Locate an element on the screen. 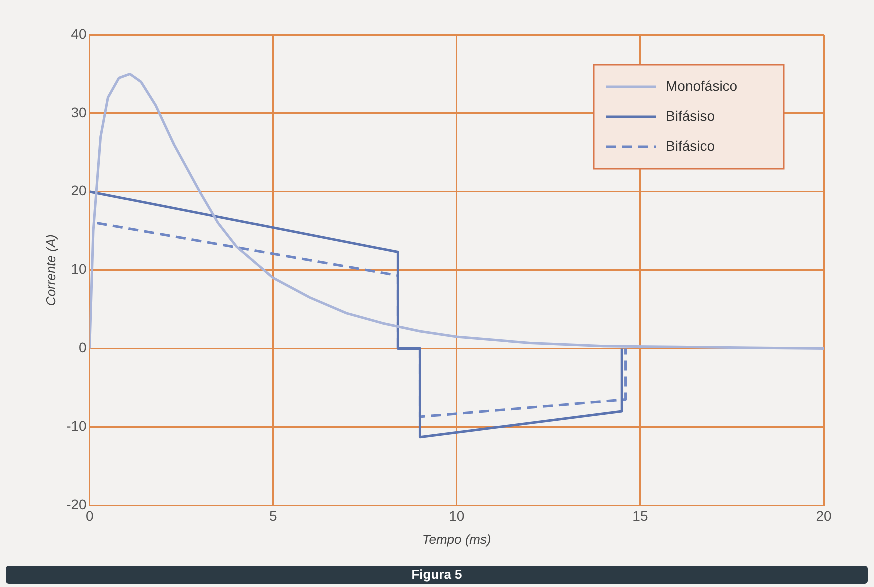 The width and height of the screenshot is (874, 587). y-tick-label: 40 is located at coordinates (79, 34).